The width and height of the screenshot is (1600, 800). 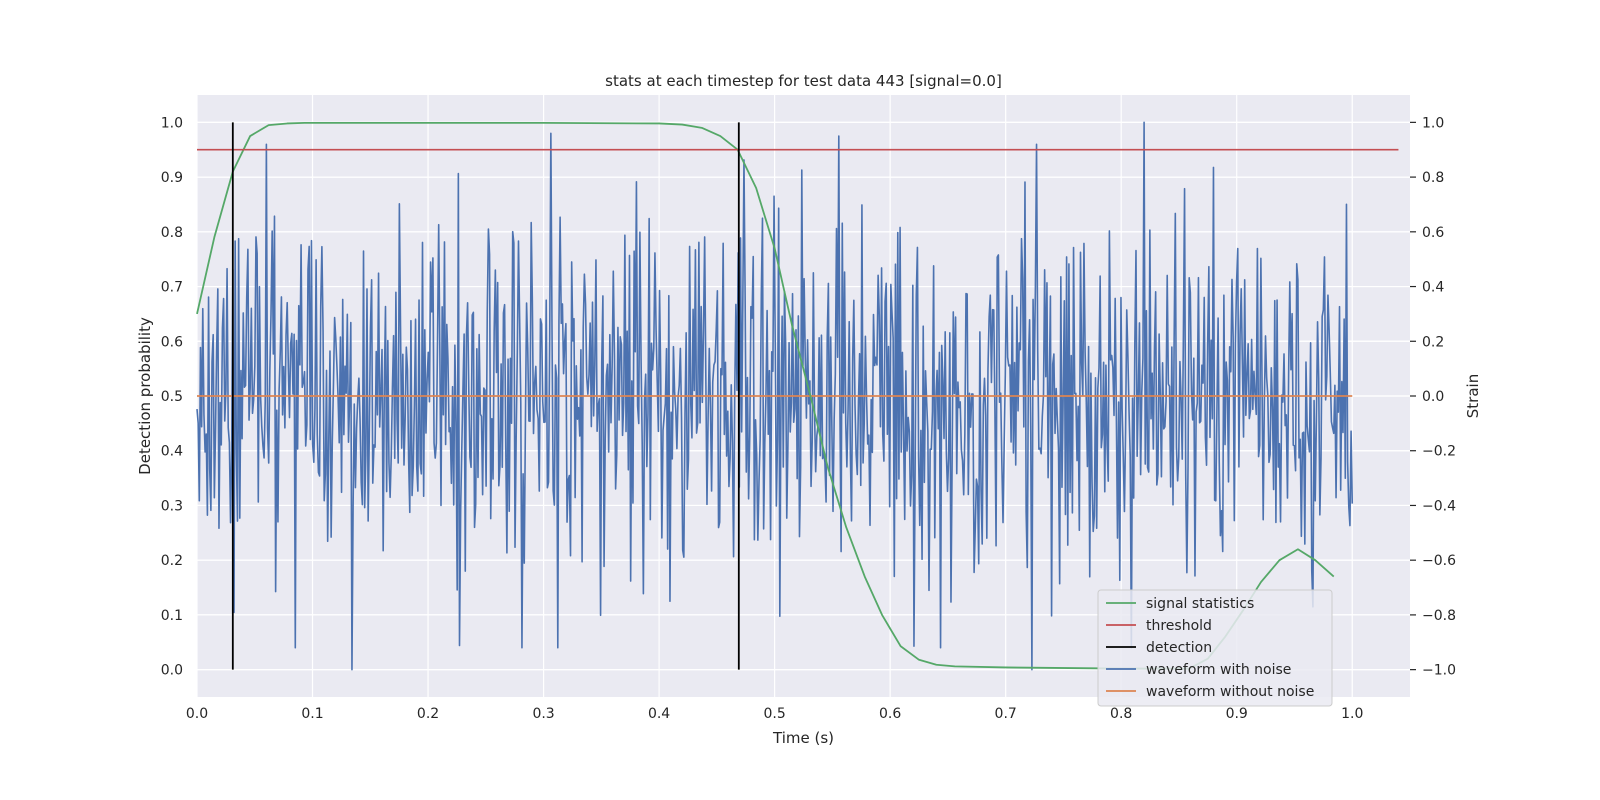 I want to click on legend-label-detection: detection, so click(x=1179, y=648).